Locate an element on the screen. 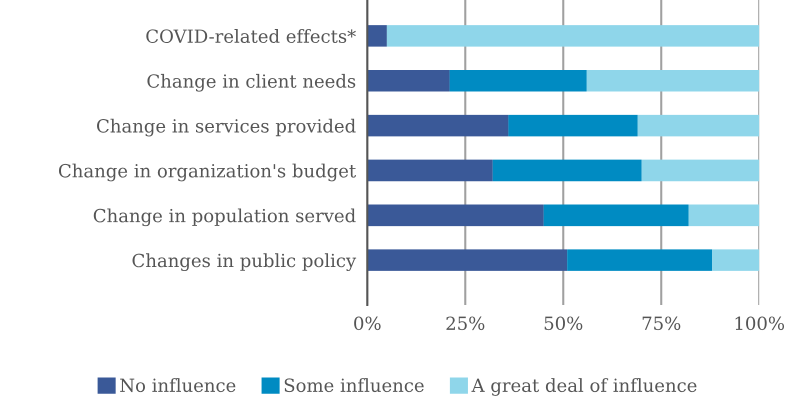  legend-label: No influence is located at coordinates (178, 385).